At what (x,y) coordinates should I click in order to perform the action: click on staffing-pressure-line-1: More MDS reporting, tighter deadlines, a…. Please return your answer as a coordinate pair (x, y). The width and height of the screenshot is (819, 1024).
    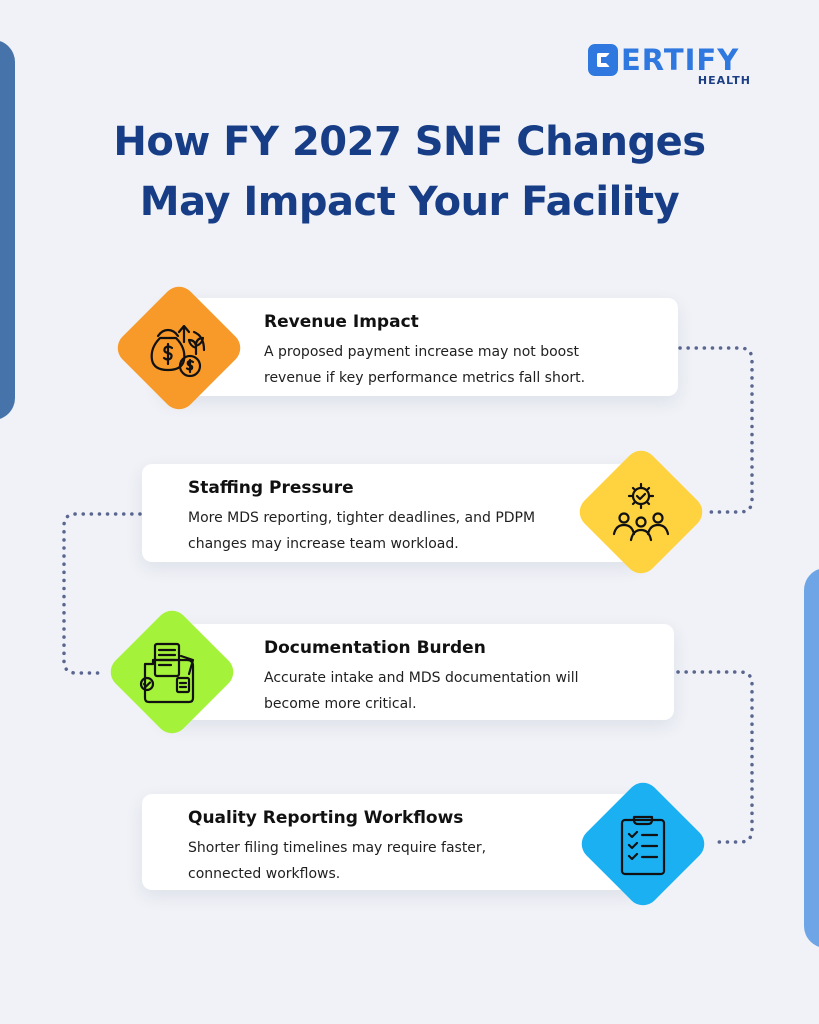
    Looking at the image, I should click on (362, 518).